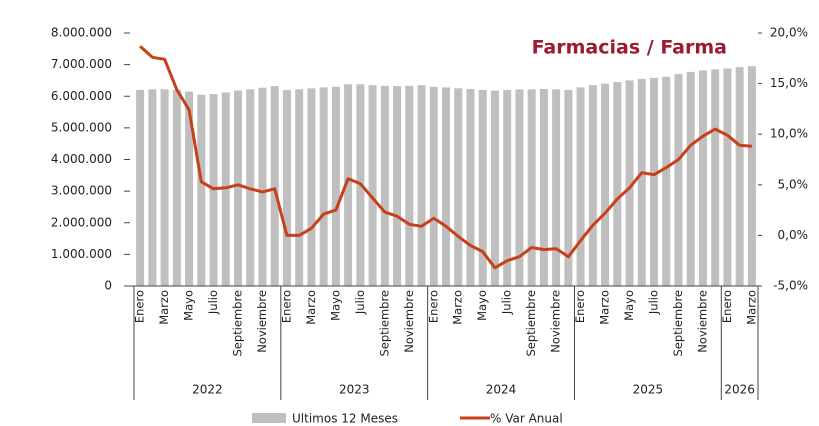 The image size is (819, 426). Describe the element at coordinates (81, 64) in the screenshot. I see `y-tick-label: 7.000.000` at that location.